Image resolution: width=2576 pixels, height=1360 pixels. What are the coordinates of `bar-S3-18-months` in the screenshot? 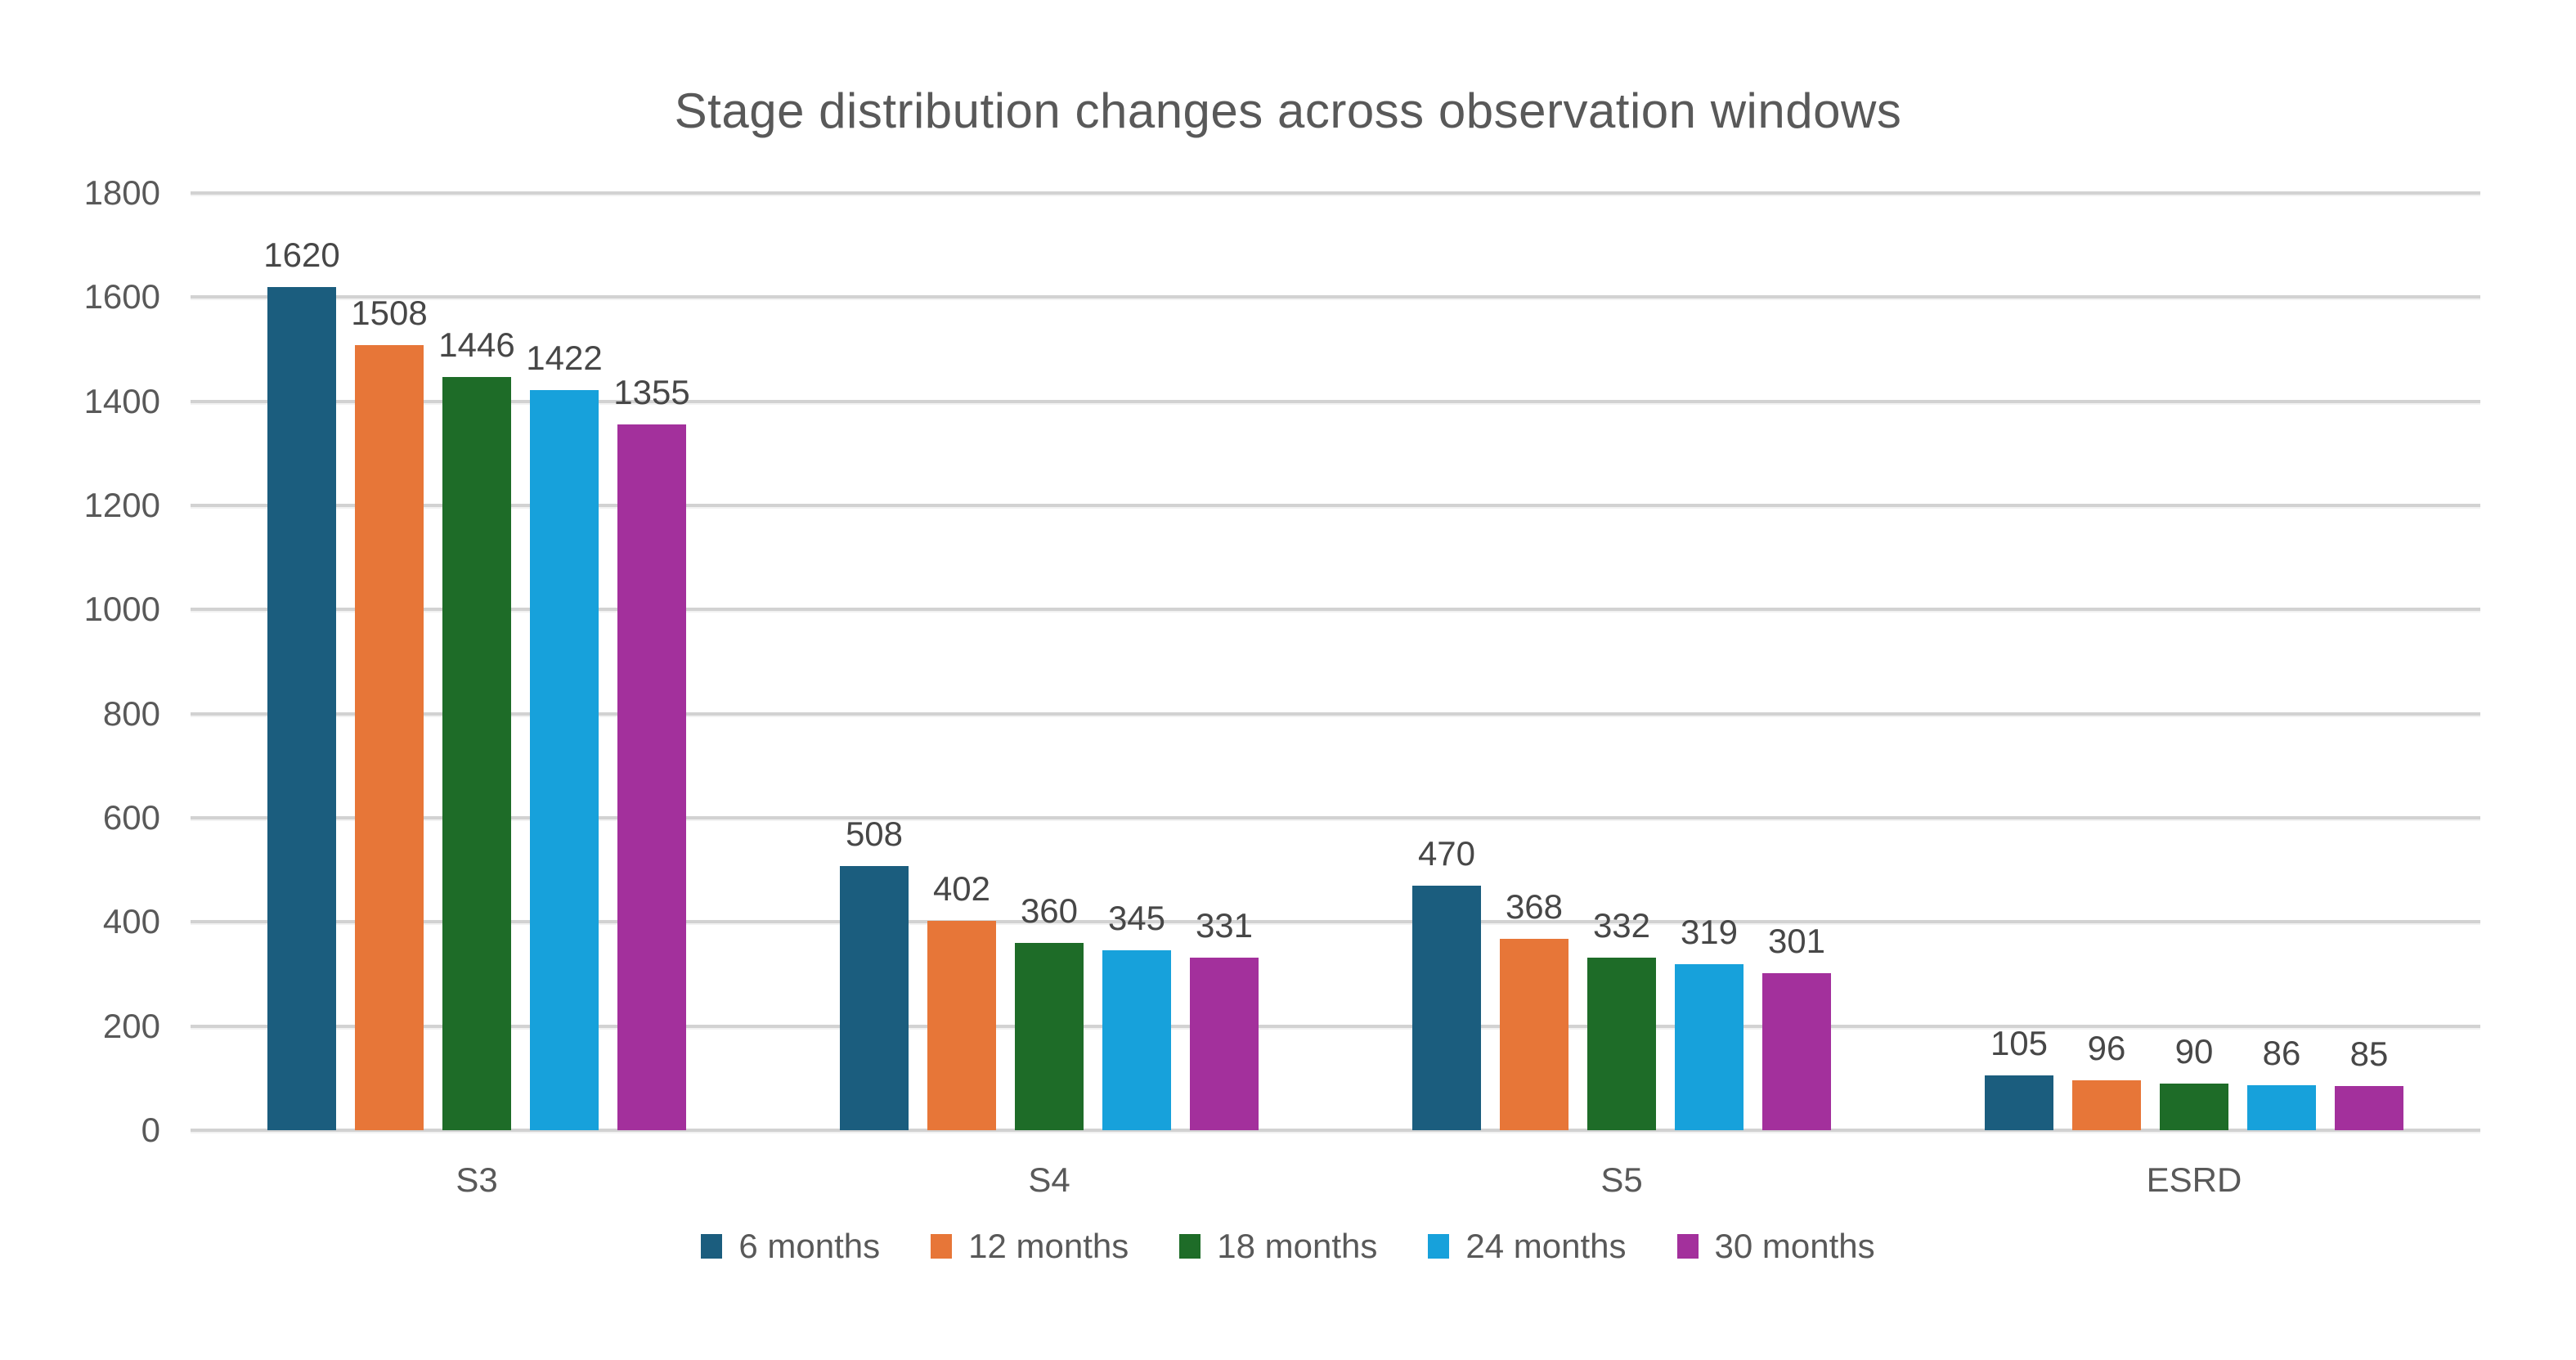 It's located at (477, 754).